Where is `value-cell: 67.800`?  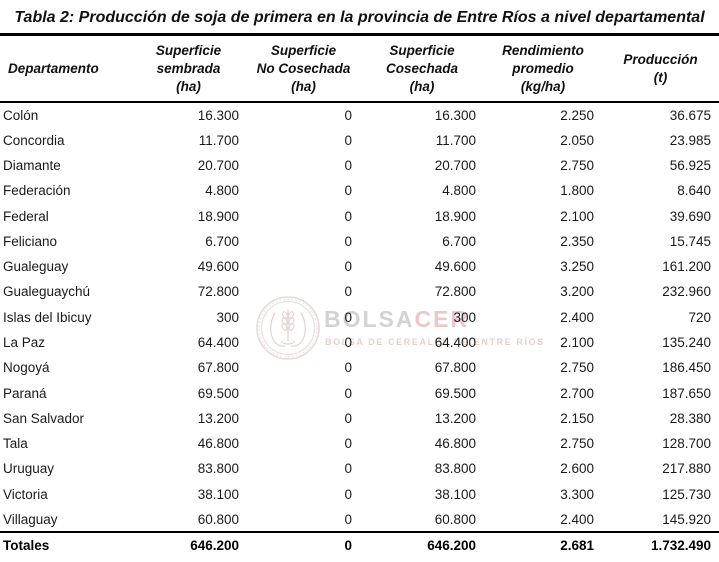
value-cell: 67.800 is located at coordinates (218, 368).